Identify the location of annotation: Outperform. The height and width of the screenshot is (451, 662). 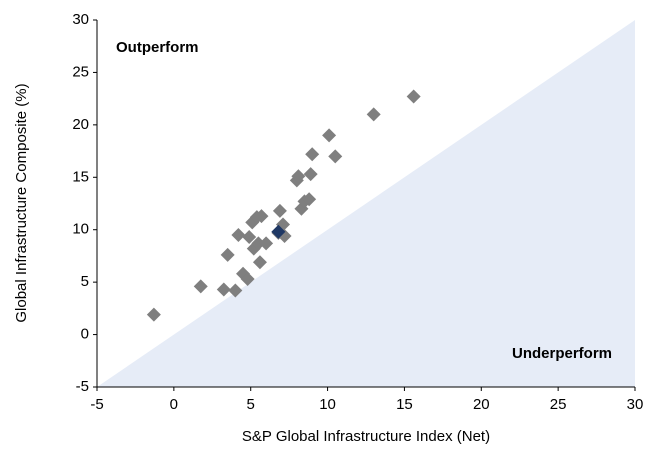
(157, 47).